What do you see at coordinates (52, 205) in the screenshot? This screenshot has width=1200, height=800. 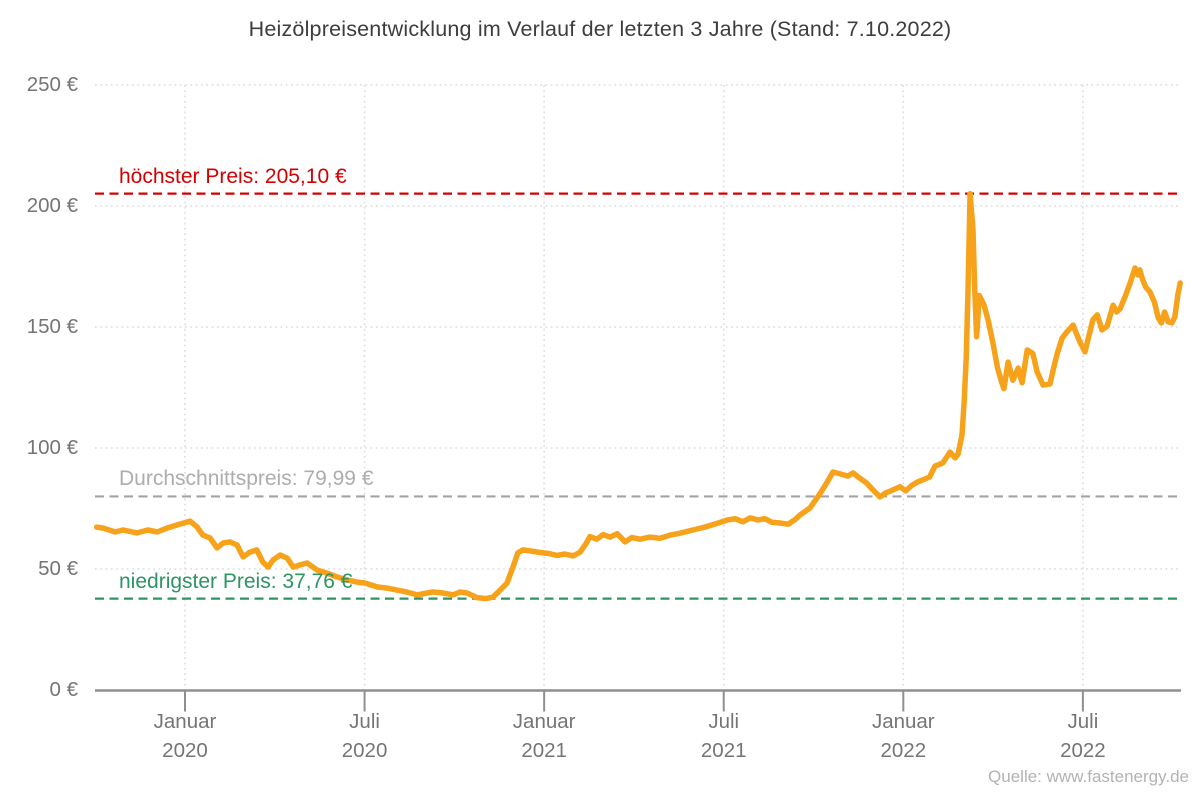 I see `y-axis-label: 200 €` at bounding box center [52, 205].